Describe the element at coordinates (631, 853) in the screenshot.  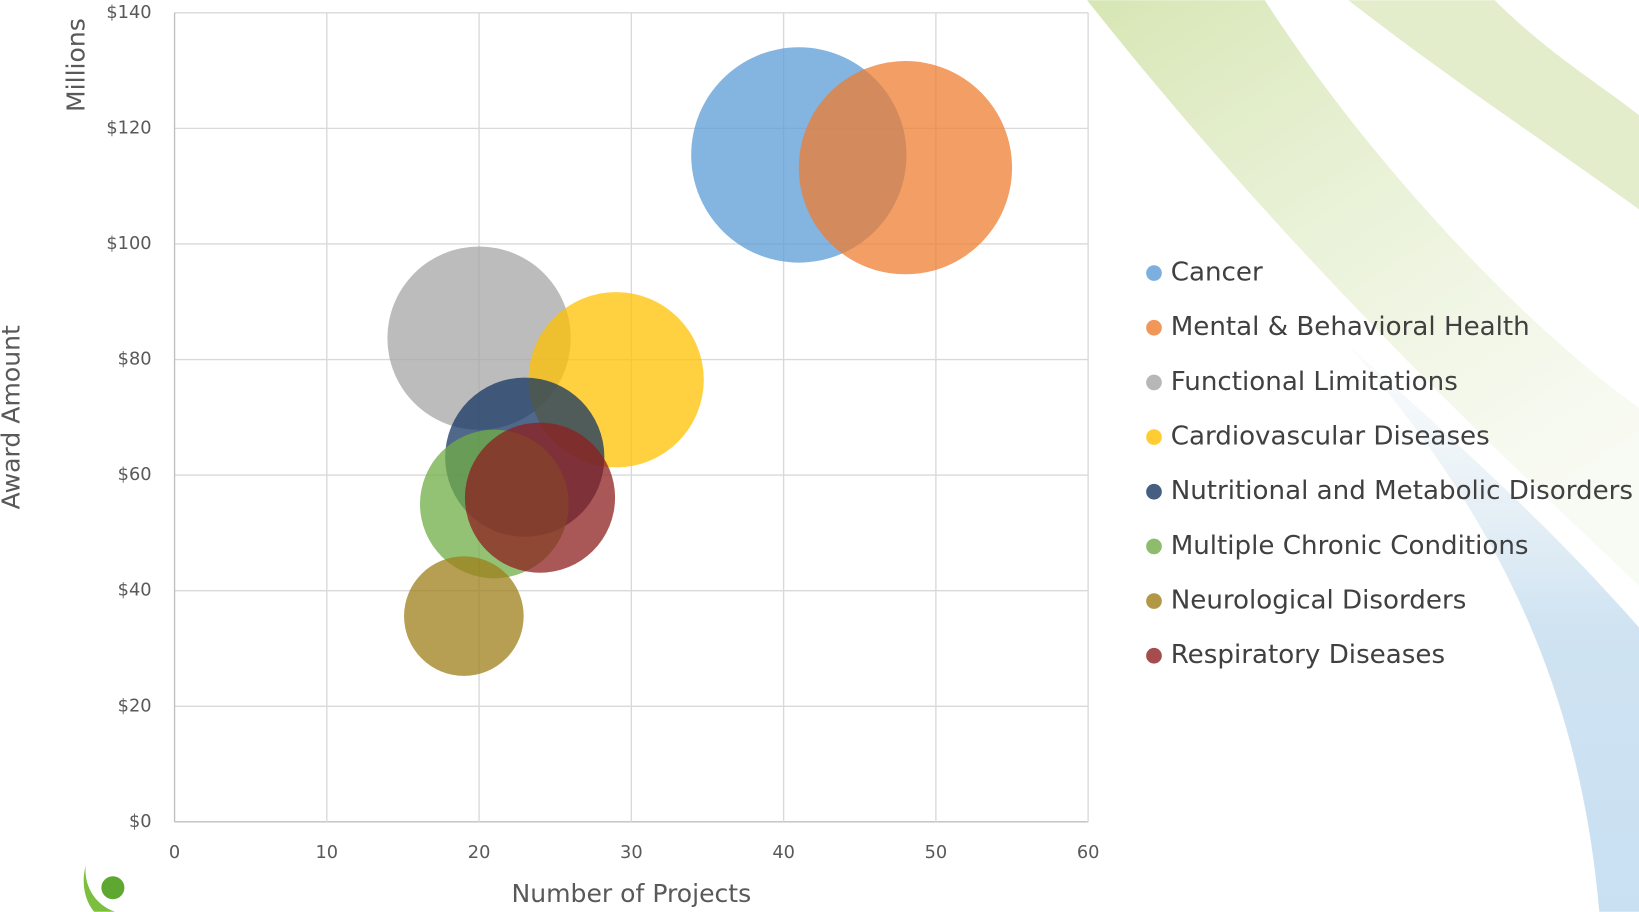
I see `x-tick-label: 30` at that location.